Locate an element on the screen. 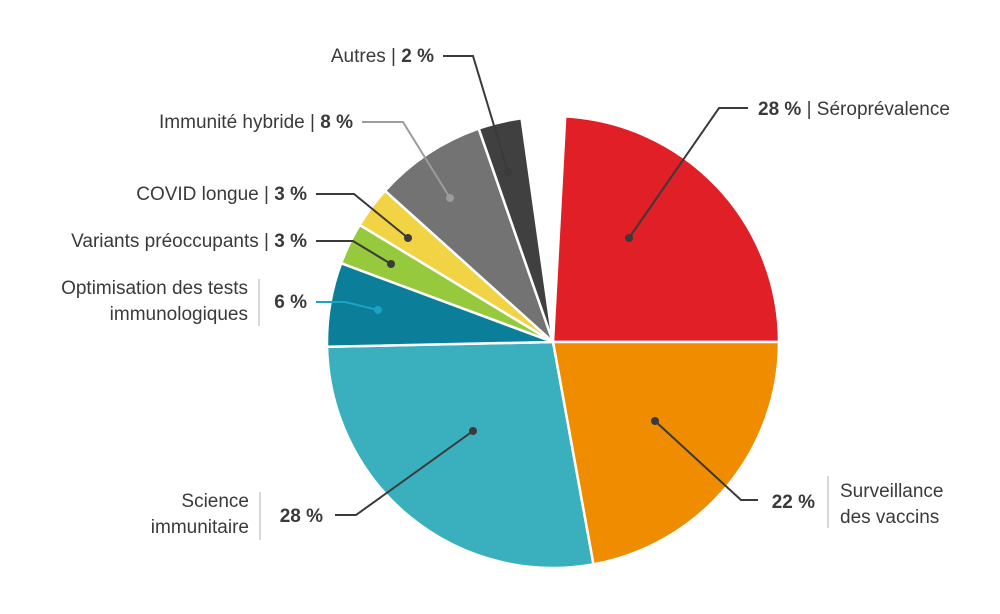 This screenshot has height=614, width=1000. slice-value-surveillance-des-vaccins: 22 % is located at coordinates (793, 502).